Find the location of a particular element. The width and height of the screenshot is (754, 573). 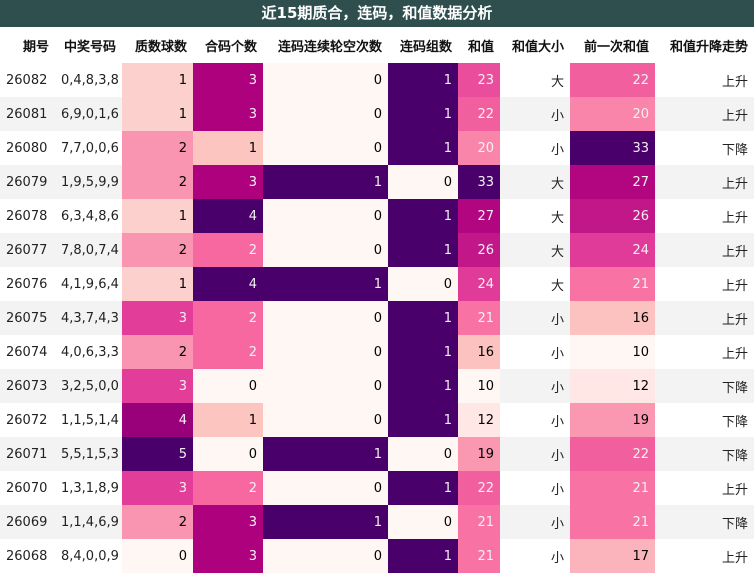

table-row: 26082 0,4,8,3,8 1 3 0 1 23 大 22 上升 is located at coordinates (377, 80).